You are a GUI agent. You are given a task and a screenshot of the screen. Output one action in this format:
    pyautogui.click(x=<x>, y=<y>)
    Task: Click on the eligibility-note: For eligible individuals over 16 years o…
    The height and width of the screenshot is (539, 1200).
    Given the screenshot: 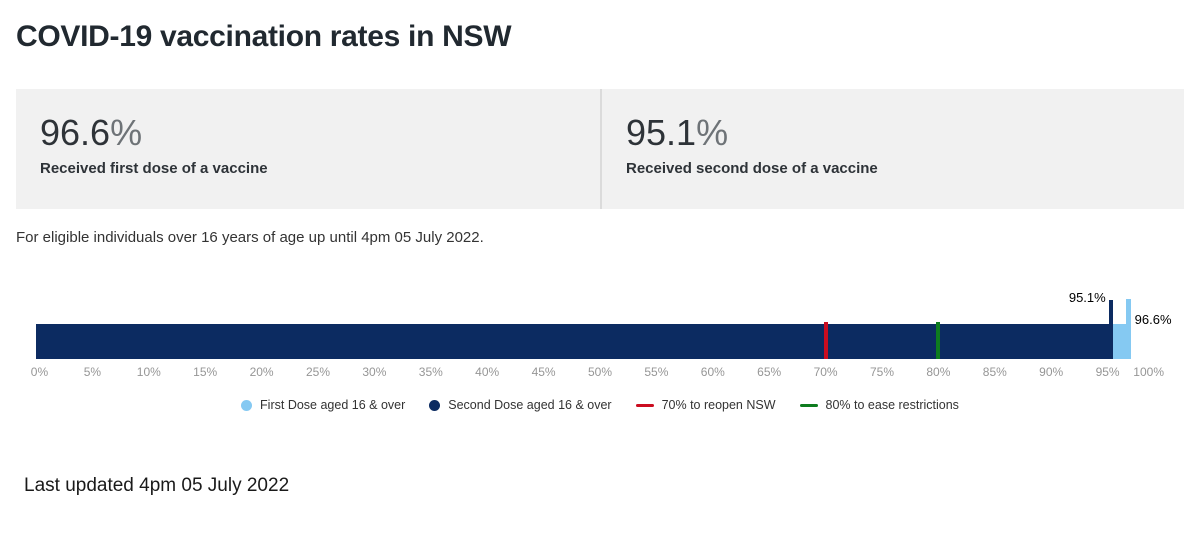 What is the action you would take?
    pyautogui.click(x=250, y=237)
    